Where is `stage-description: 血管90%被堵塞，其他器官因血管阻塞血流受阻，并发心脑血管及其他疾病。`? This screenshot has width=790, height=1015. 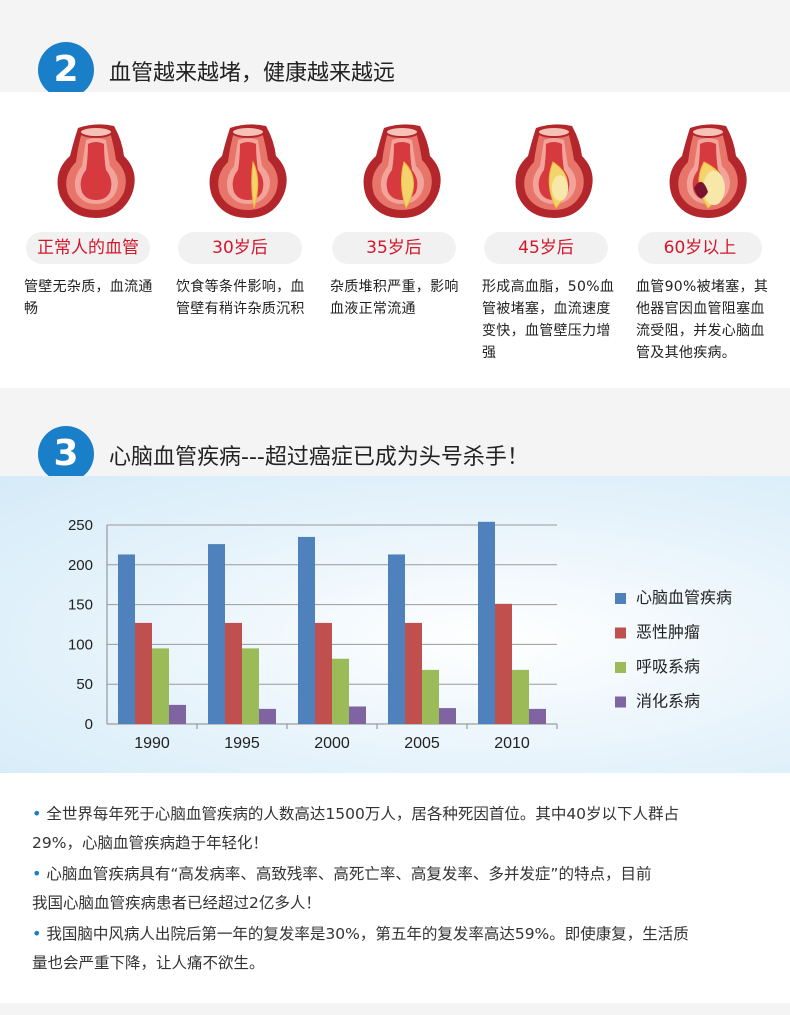 stage-description: 血管90%被堵塞，其他器官因血管阻塞血流受阻，并发心脑血管及其他疾病。 is located at coordinates (702, 320).